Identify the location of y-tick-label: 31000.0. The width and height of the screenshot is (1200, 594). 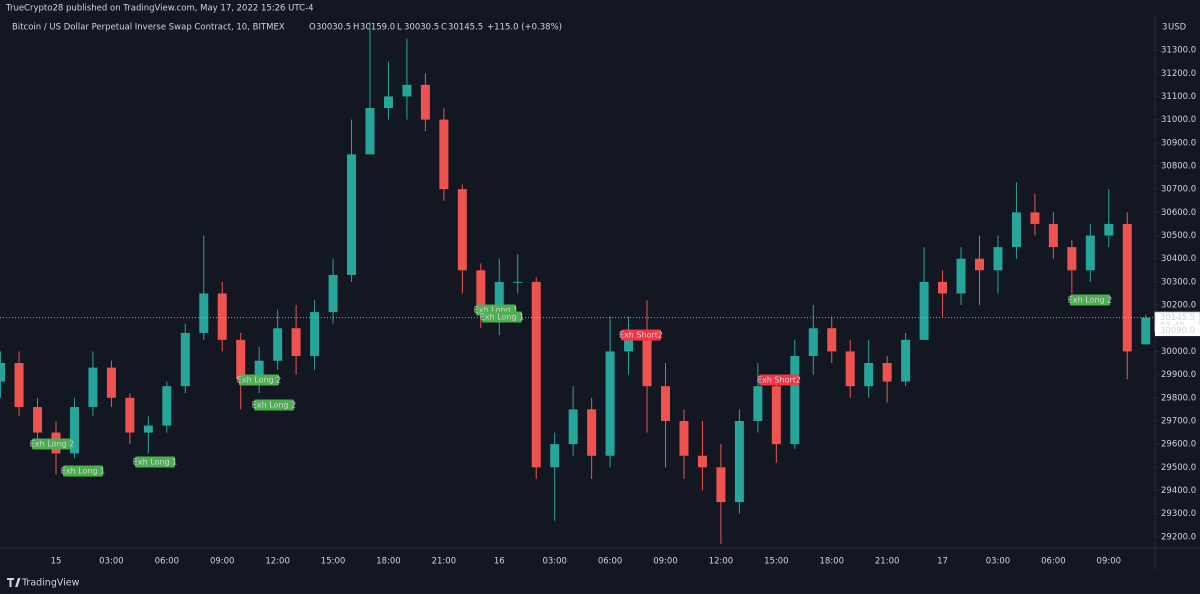
(1178, 120).